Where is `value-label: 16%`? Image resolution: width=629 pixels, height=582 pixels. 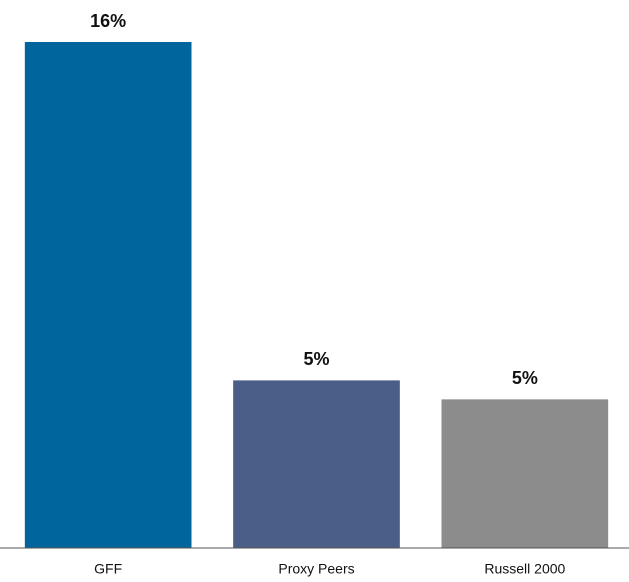
value-label: 16% is located at coordinates (108, 21).